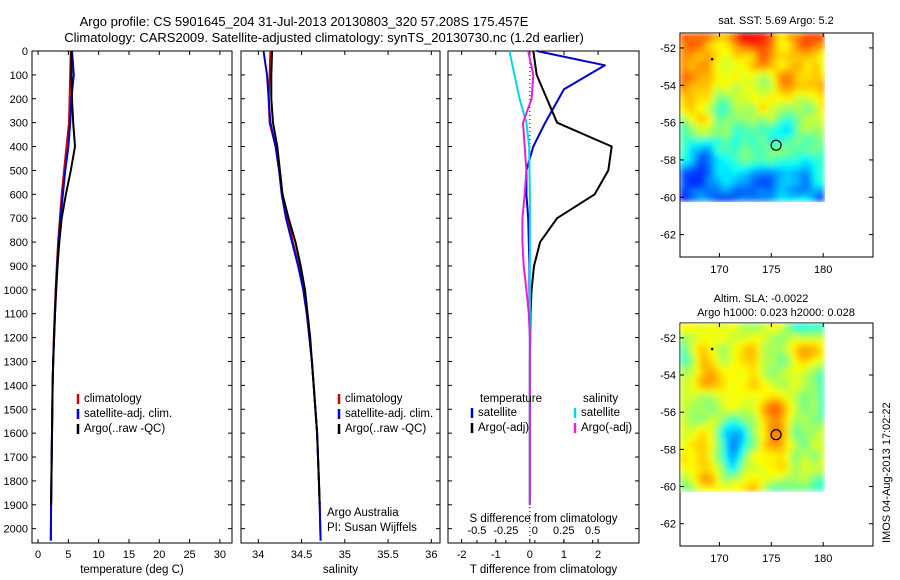 The width and height of the screenshot is (900, 580). What do you see at coordinates (38, 555) in the screenshot?
I see `temperature-xtick-label: 0` at bounding box center [38, 555].